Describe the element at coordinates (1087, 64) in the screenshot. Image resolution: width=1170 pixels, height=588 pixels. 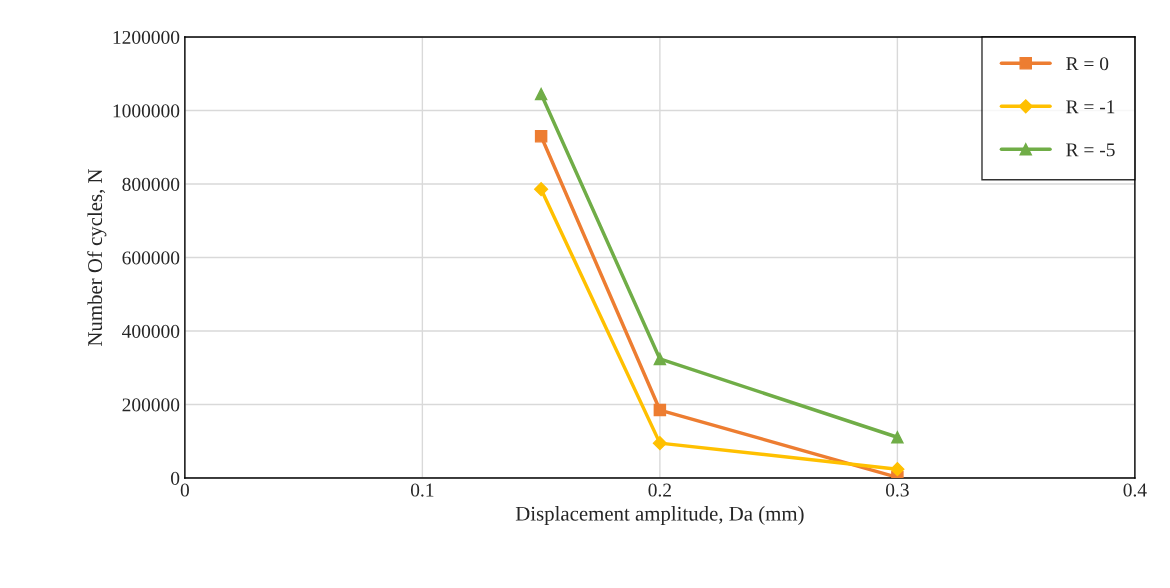
I see `legend-label: R = 0` at that location.